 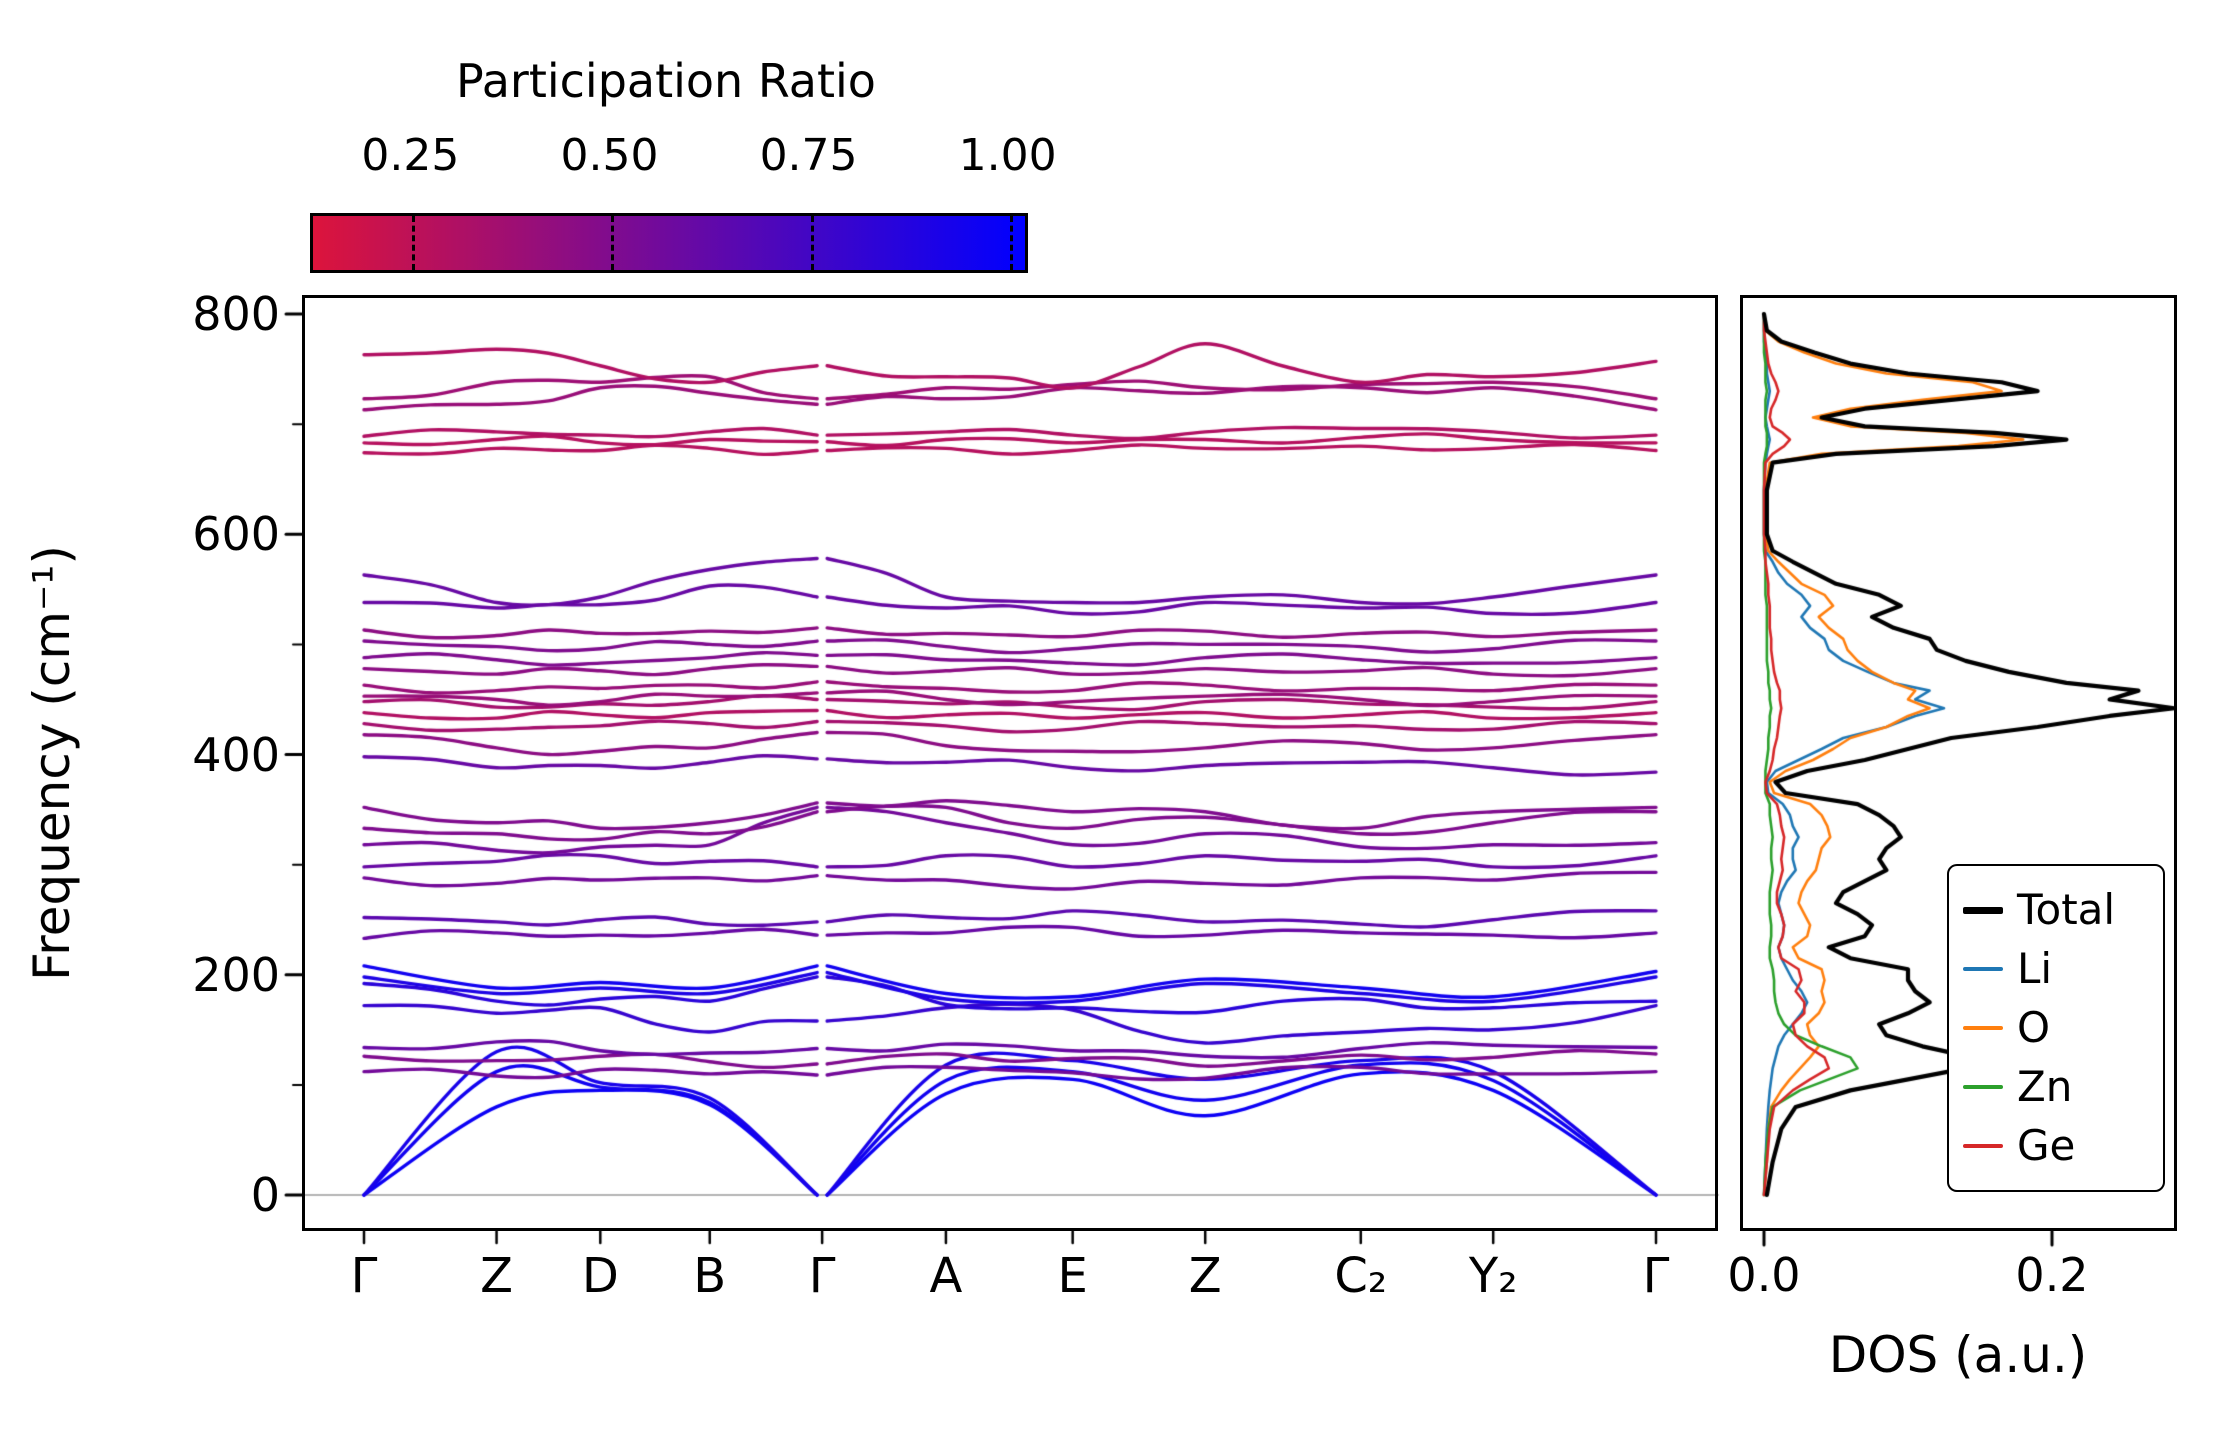 I want to click on frequency-tick-label: 400, so click(x=236, y=754).